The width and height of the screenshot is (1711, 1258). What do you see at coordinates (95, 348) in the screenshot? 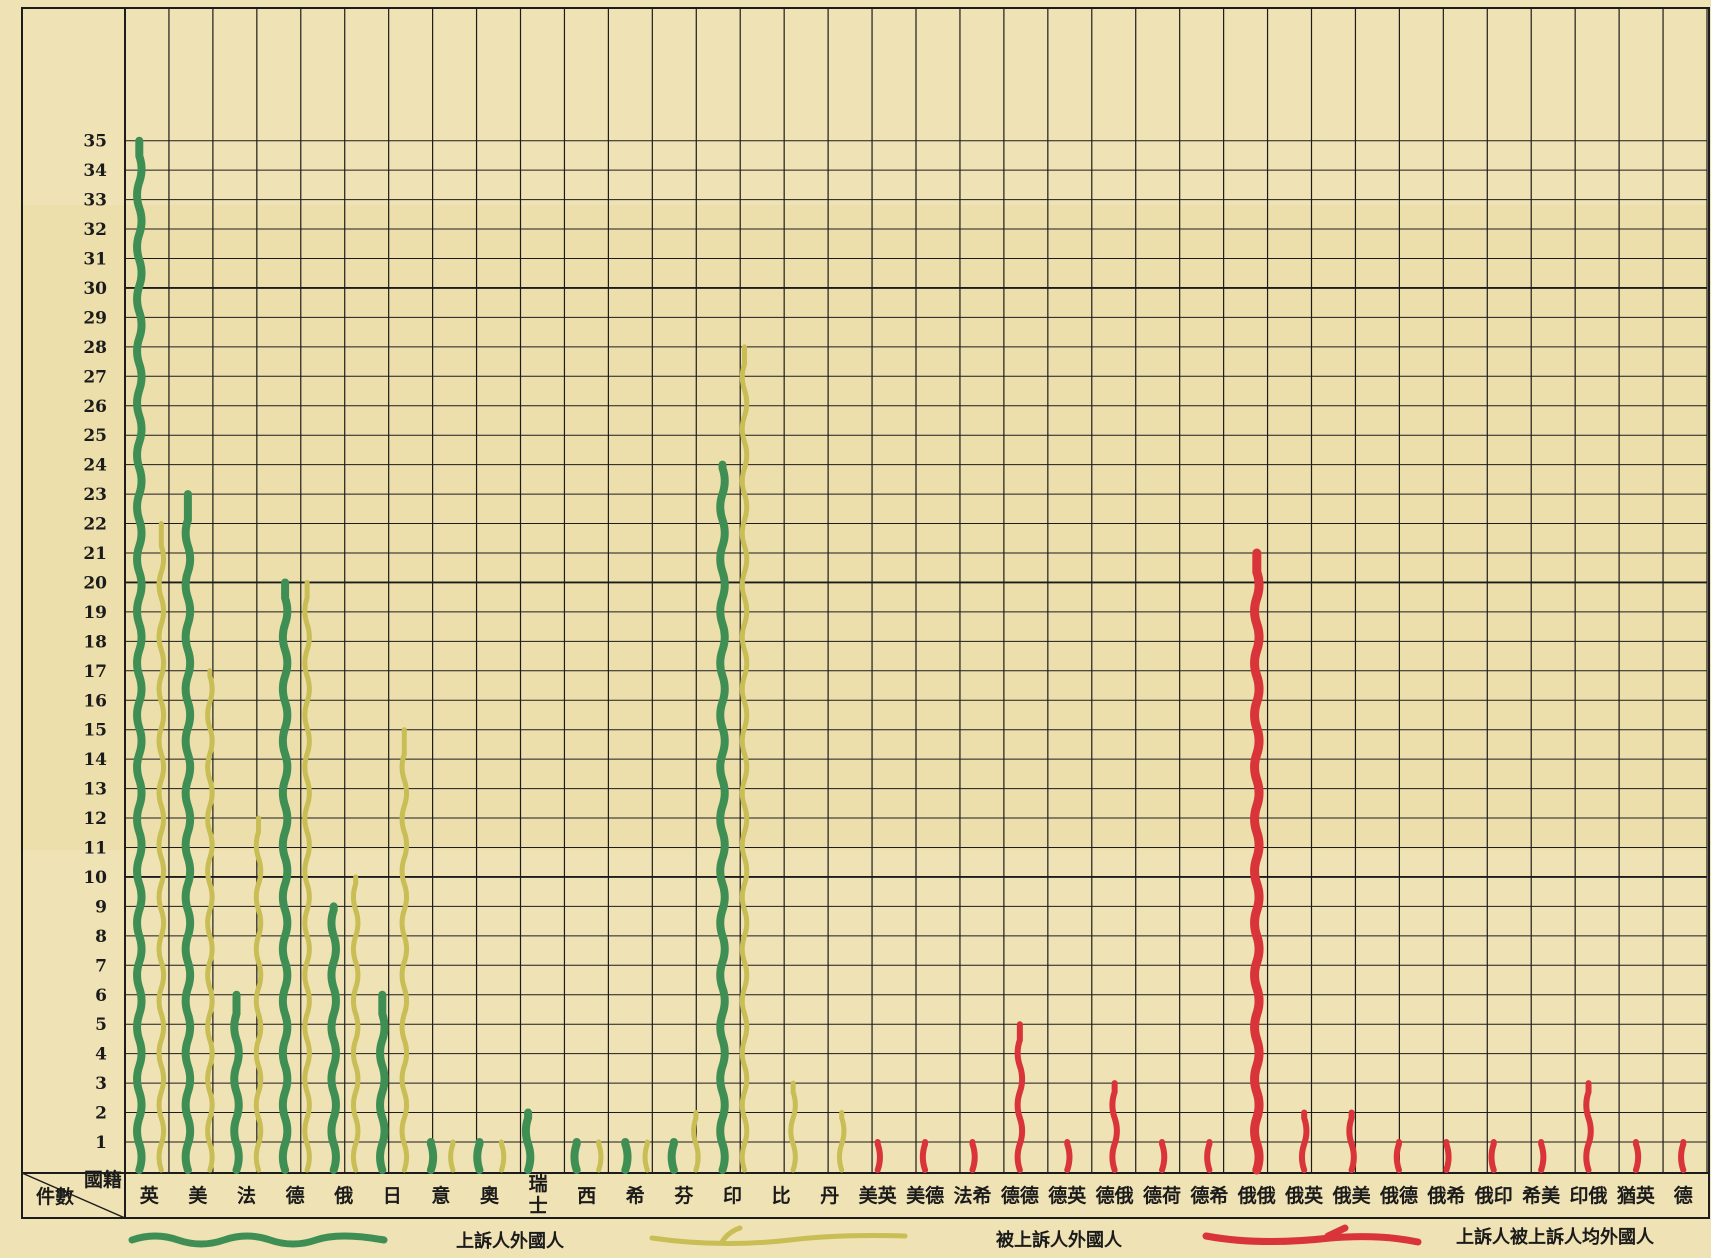
I see `y-tick-label: 28` at bounding box center [95, 348].